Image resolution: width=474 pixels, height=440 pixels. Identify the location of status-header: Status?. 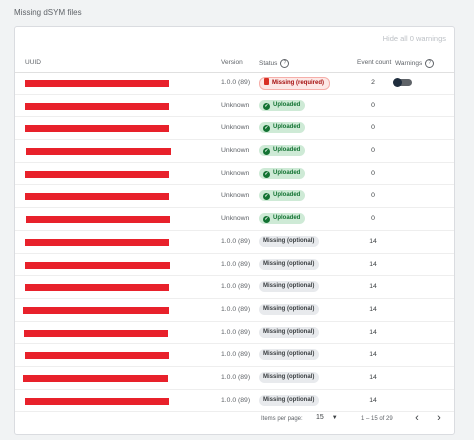
(274, 63).